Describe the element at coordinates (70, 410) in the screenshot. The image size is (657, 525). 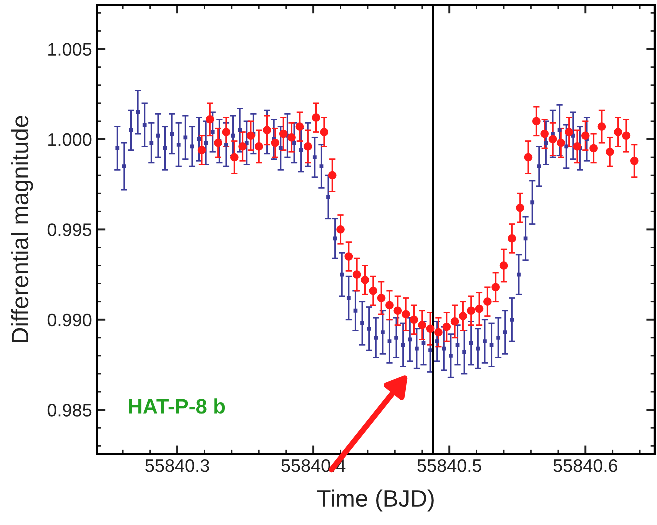
I see `y-tick-label: 0.985` at that location.